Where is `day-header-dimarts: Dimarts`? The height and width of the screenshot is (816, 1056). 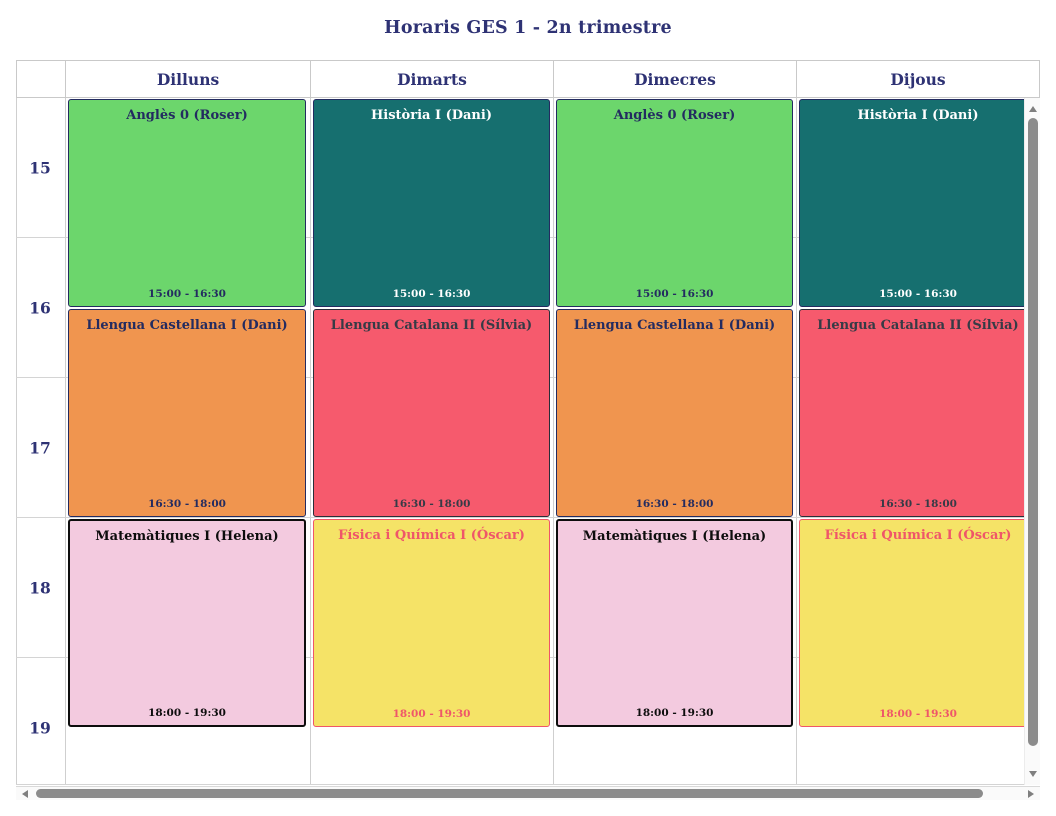
day-header-dimarts: Dimarts is located at coordinates (431, 79).